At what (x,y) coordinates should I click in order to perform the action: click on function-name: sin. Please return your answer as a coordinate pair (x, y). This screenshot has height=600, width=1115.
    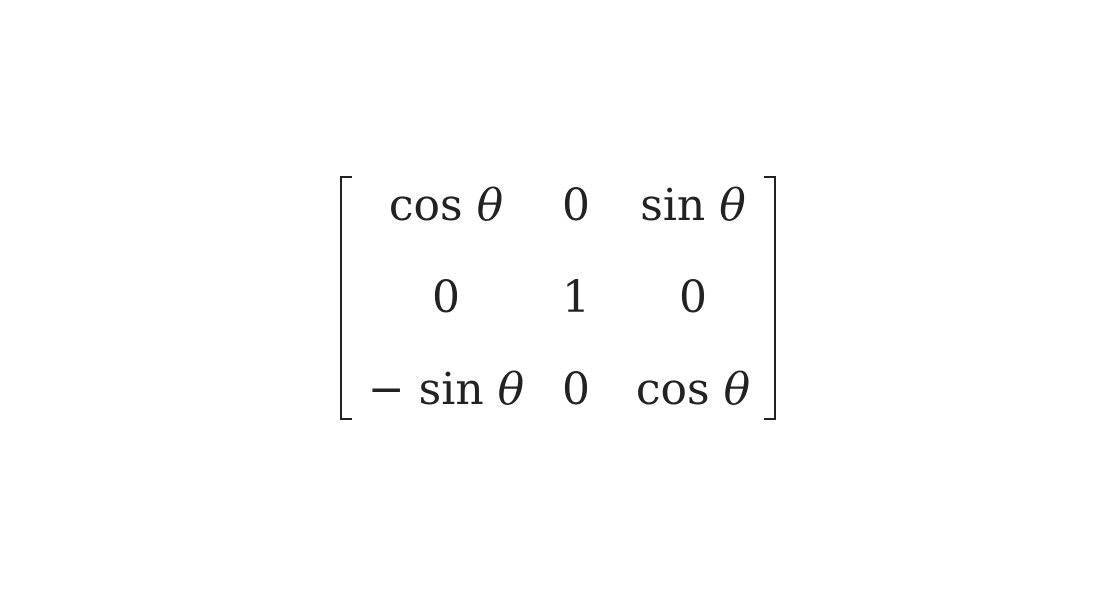
    Looking at the image, I should click on (673, 205).